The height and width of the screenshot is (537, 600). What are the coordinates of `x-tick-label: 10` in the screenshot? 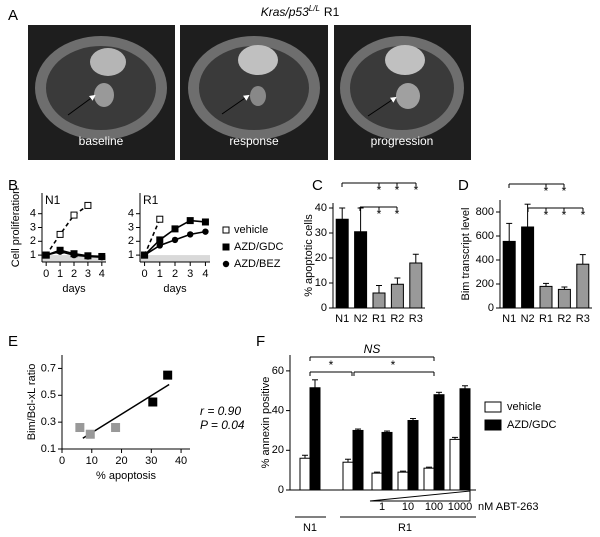 It's located at (92, 461).